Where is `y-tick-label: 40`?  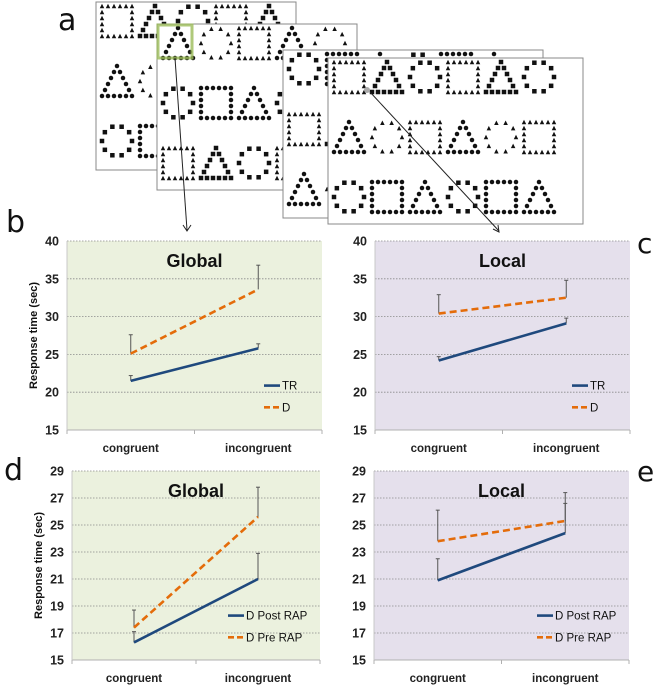 y-tick-label: 40 is located at coordinates (52, 242).